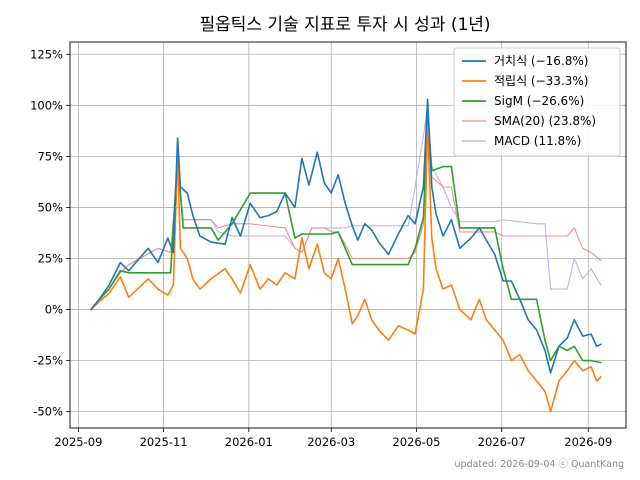 Image resolution: width=640 pixels, height=480 pixels. What do you see at coordinates (48, 361) in the screenshot?
I see `y-tick-label: -25%` at bounding box center [48, 361].